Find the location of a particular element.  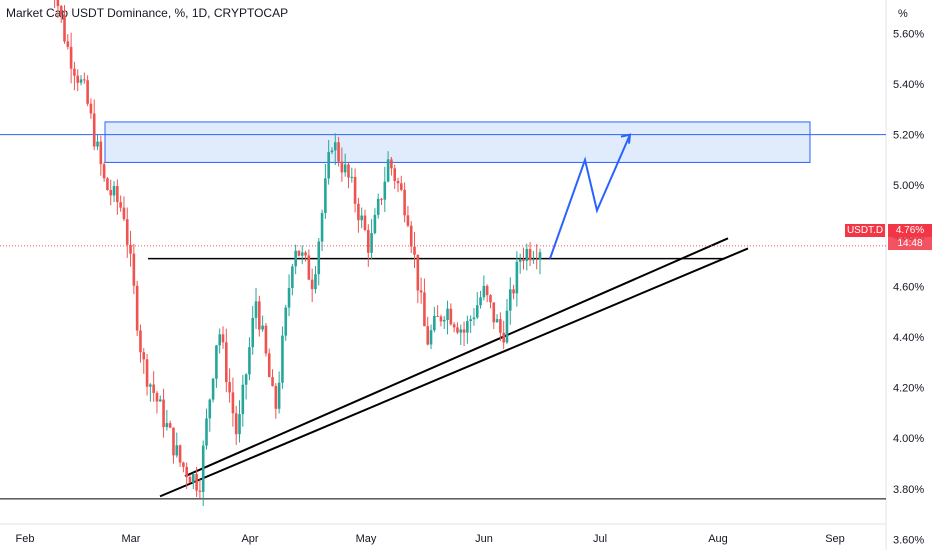

symbol-label: USDT.D is located at coordinates (865, 230).